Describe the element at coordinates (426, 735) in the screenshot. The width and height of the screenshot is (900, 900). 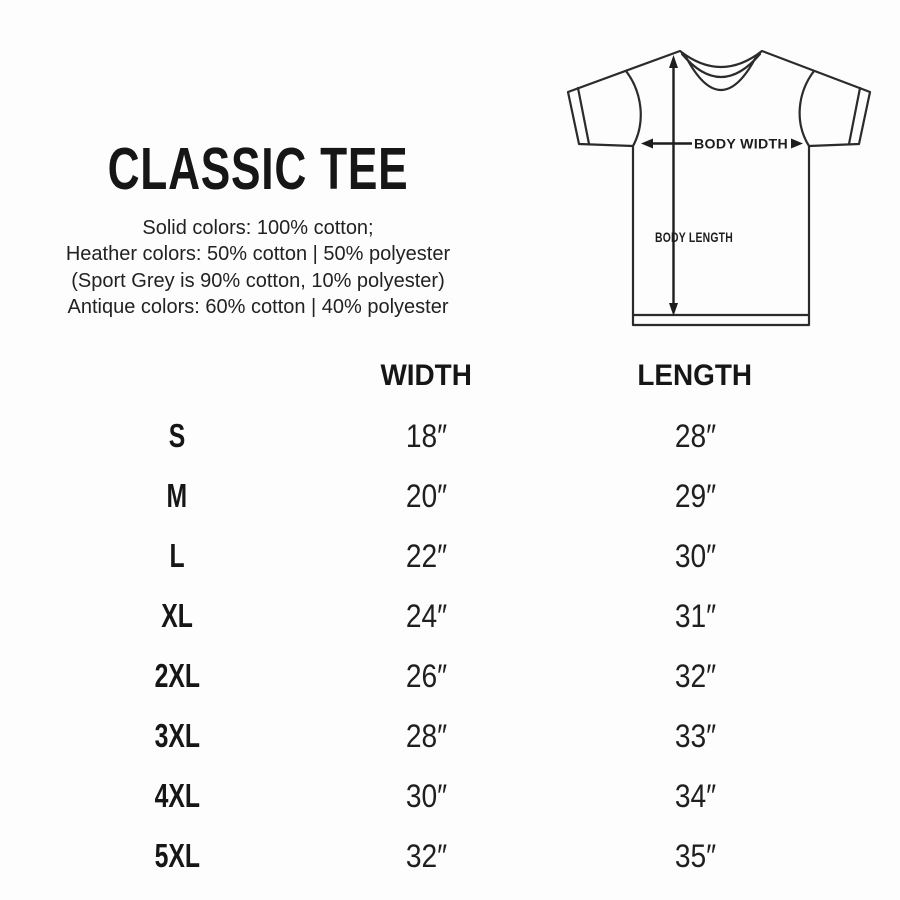
I see `width-cell: 28″` at that location.